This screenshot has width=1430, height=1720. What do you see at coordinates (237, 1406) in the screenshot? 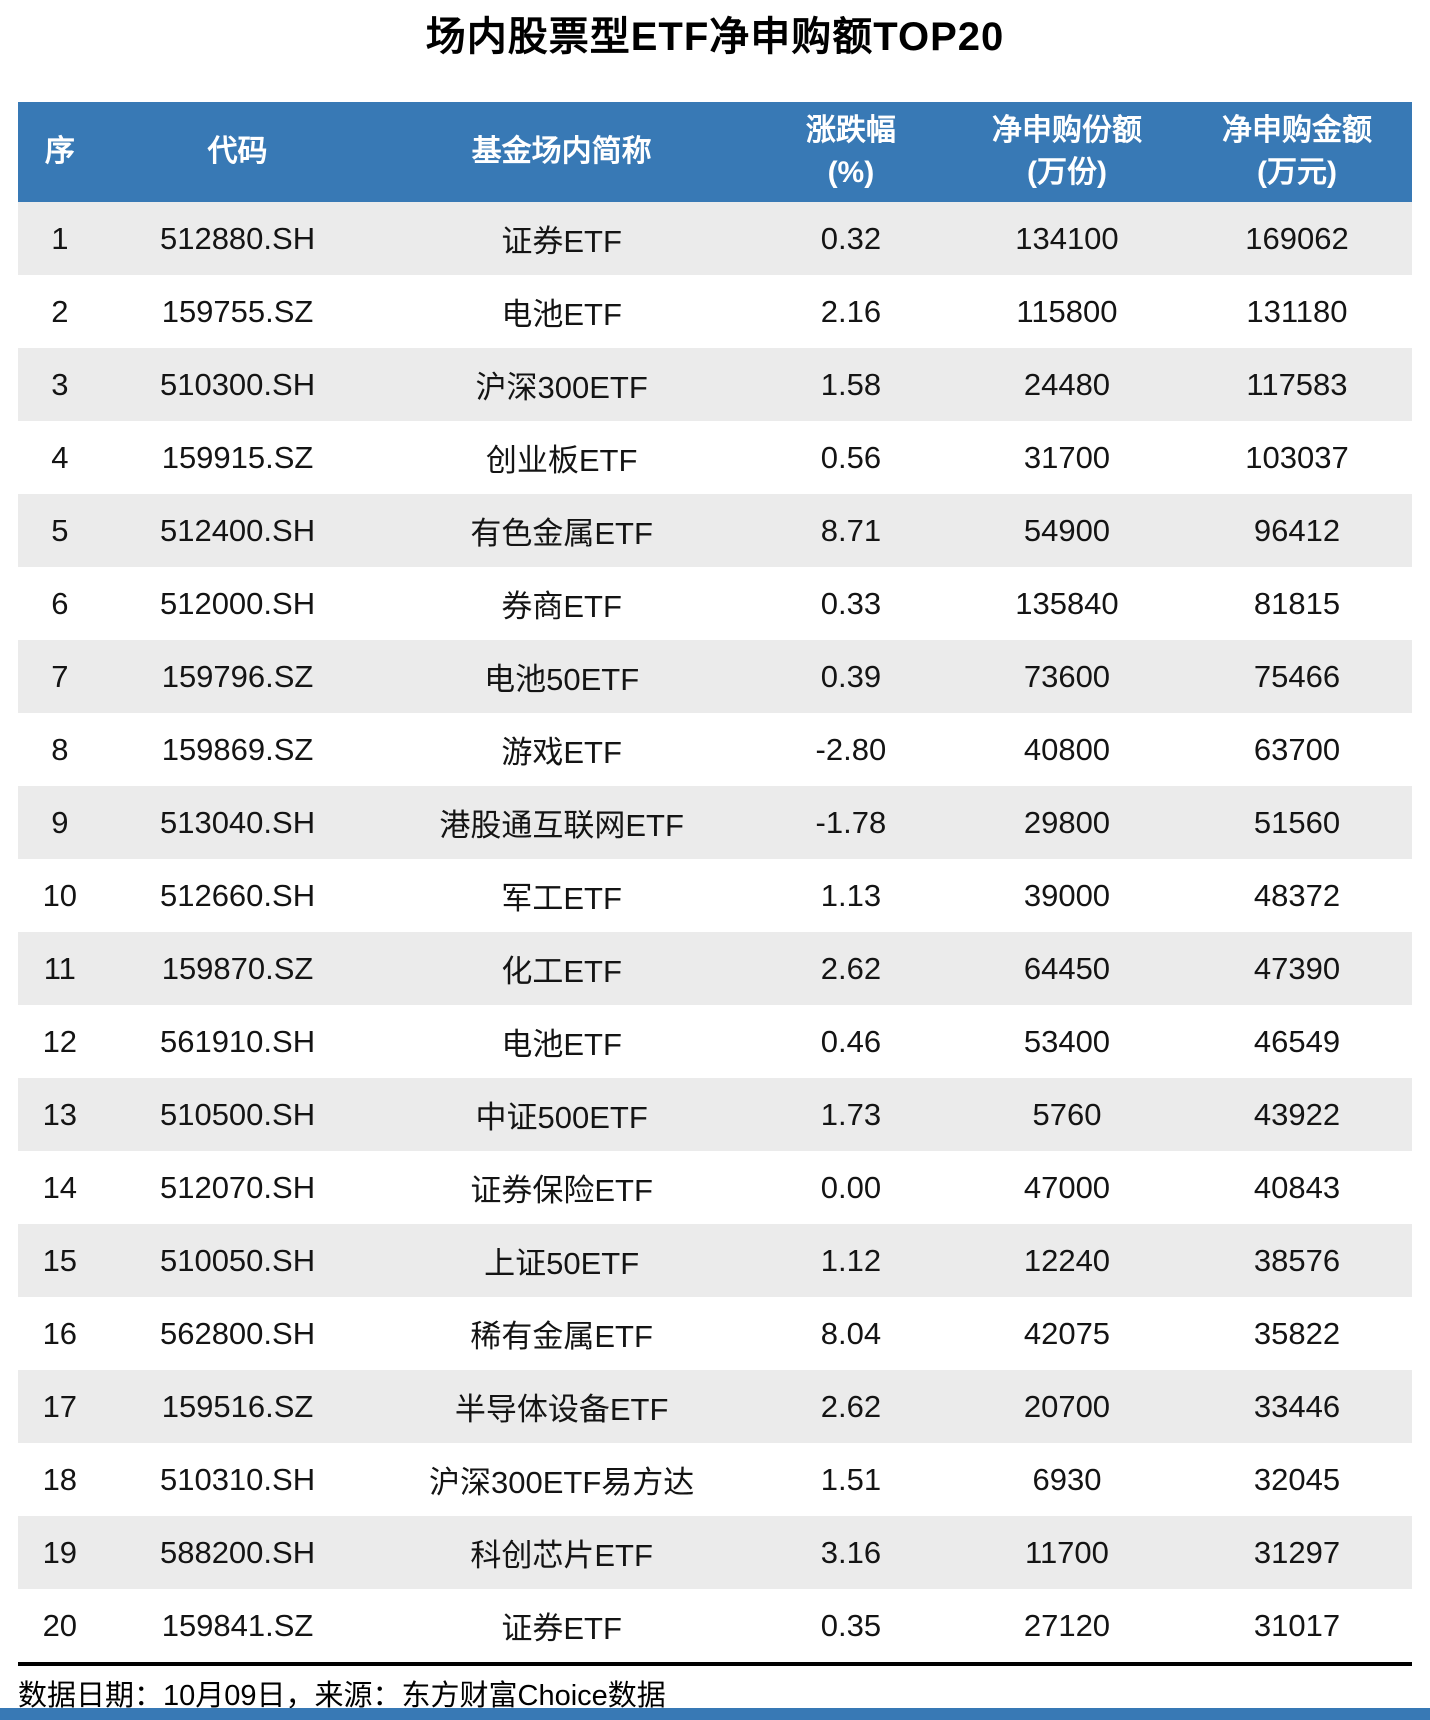
I see `cell-code: 159516.SZ` at bounding box center [237, 1406].